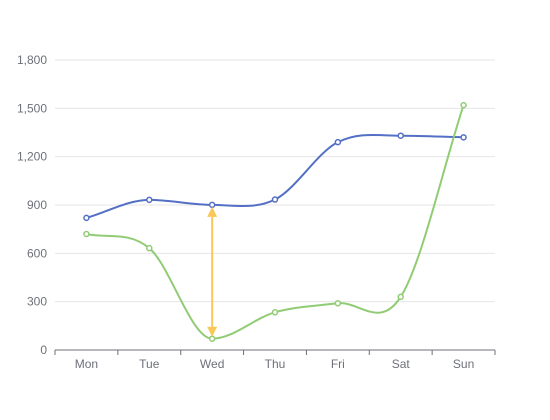 The image size is (550, 420). I want to click on x-tick-label: Thu, so click(275, 364).